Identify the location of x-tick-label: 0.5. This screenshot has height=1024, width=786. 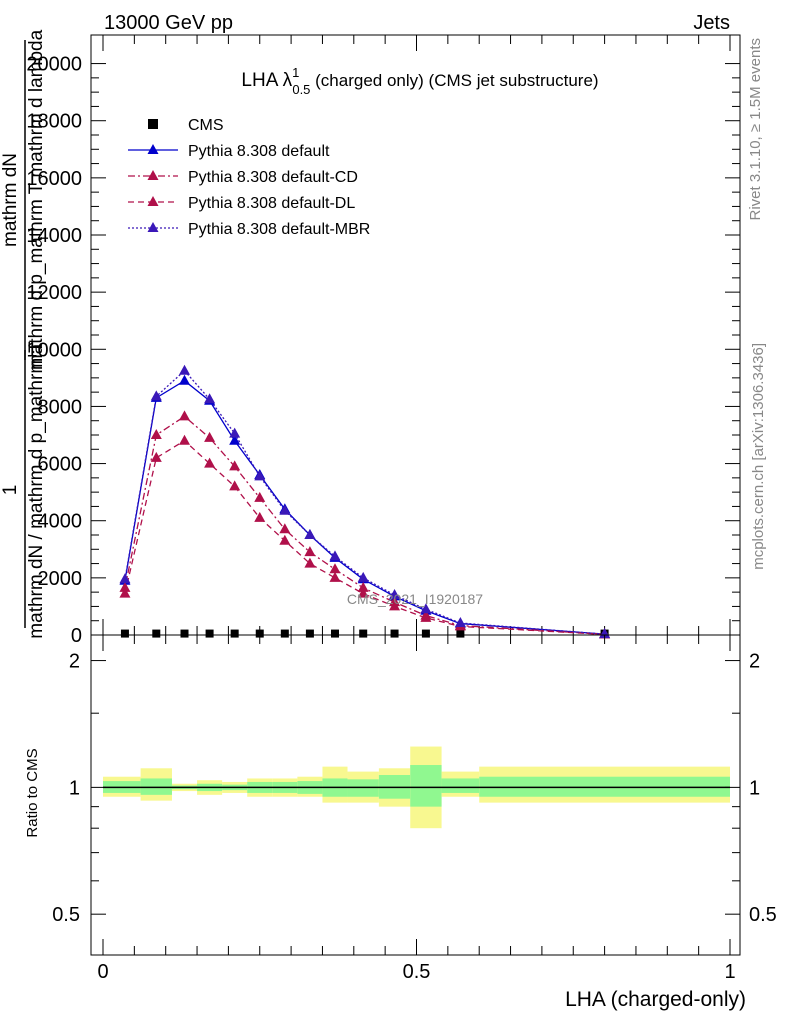
(417, 972).